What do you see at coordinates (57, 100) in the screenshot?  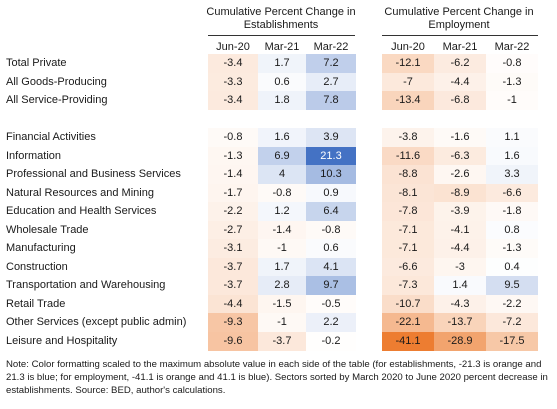 I see `row-label: All Service-Providing` at bounding box center [57, 100].